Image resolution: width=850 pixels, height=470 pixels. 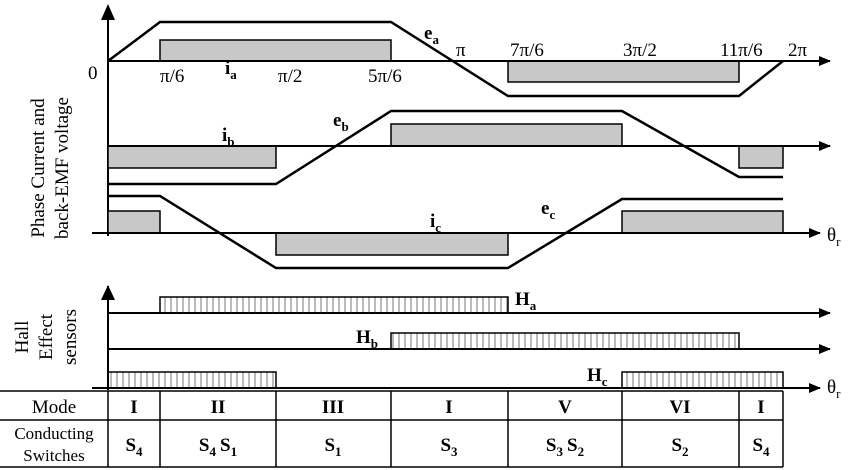 What do you see at coordinates (623, 71) in the screenshot?
I see `ia-negative-block` at bounding box center [623, 71].